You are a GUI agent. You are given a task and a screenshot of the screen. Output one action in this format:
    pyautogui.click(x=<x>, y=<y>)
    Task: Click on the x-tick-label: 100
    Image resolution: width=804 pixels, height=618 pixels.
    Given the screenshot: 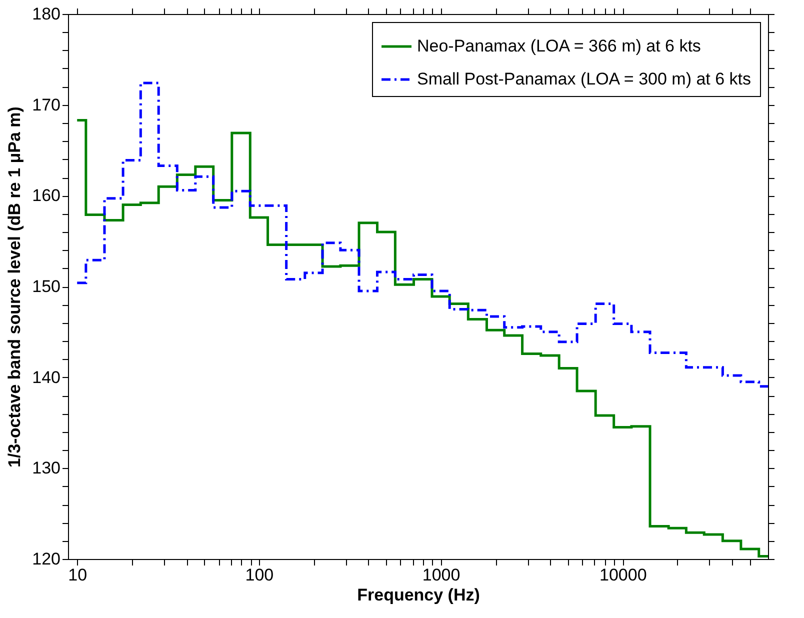 What is the action you would take?
    pyautogui.click(x=259, y=575)
    